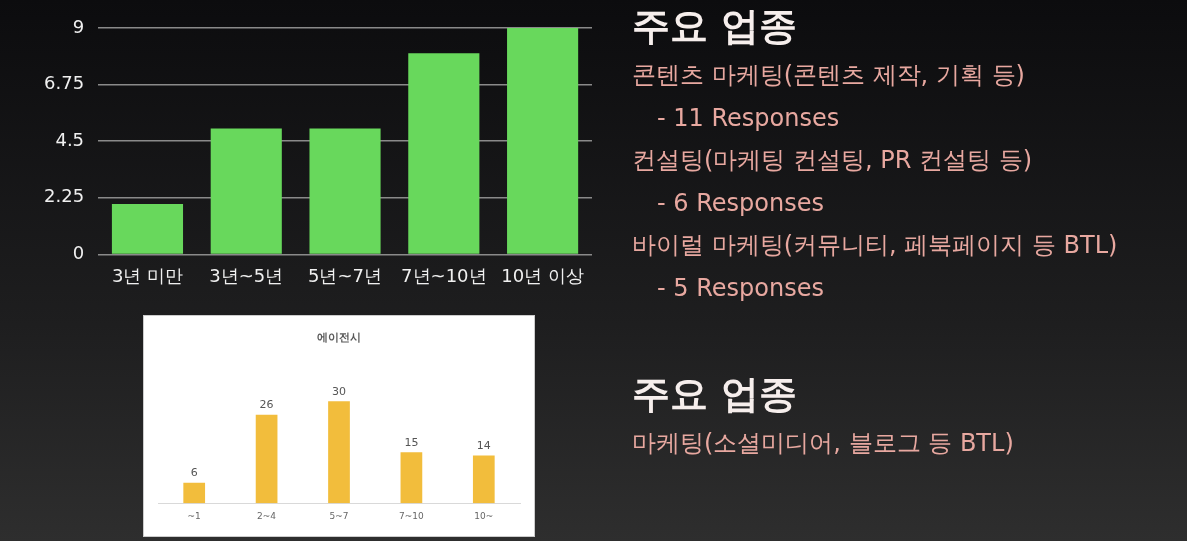  What do you see at coordinates (339, 338) in the screenshot?
I see `chart-title: 에이전시` at bounding box center [339, 338].